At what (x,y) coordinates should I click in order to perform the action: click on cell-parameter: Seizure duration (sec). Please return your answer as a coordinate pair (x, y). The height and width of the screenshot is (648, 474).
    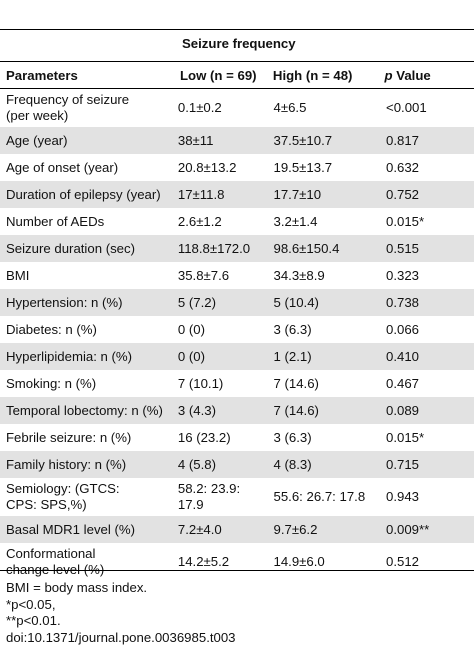
    Looking at the image, I should click on (86, 248).